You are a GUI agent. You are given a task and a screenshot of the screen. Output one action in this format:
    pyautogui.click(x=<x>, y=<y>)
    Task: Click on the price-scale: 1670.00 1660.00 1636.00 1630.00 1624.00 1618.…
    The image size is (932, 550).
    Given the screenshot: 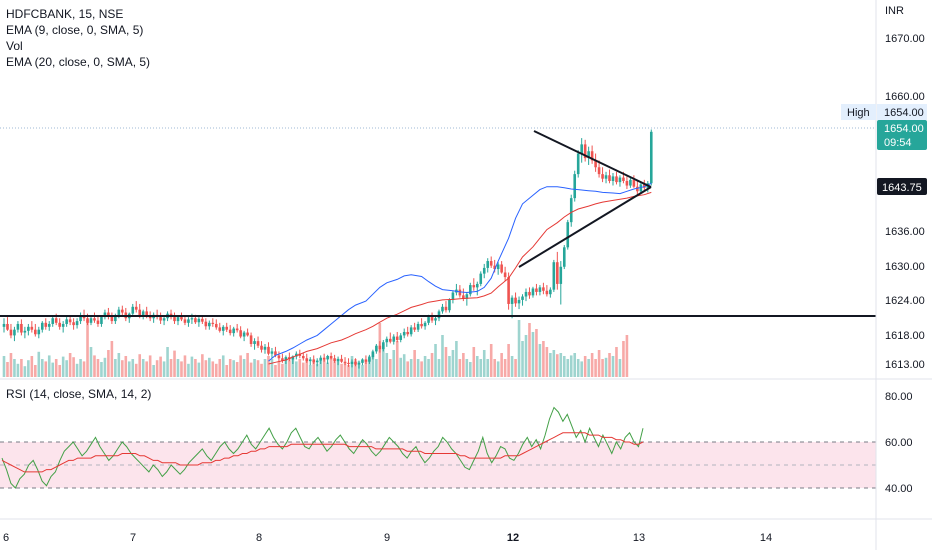 What is the action you would take?
    pyautogui.click(x=905, y=202)
    